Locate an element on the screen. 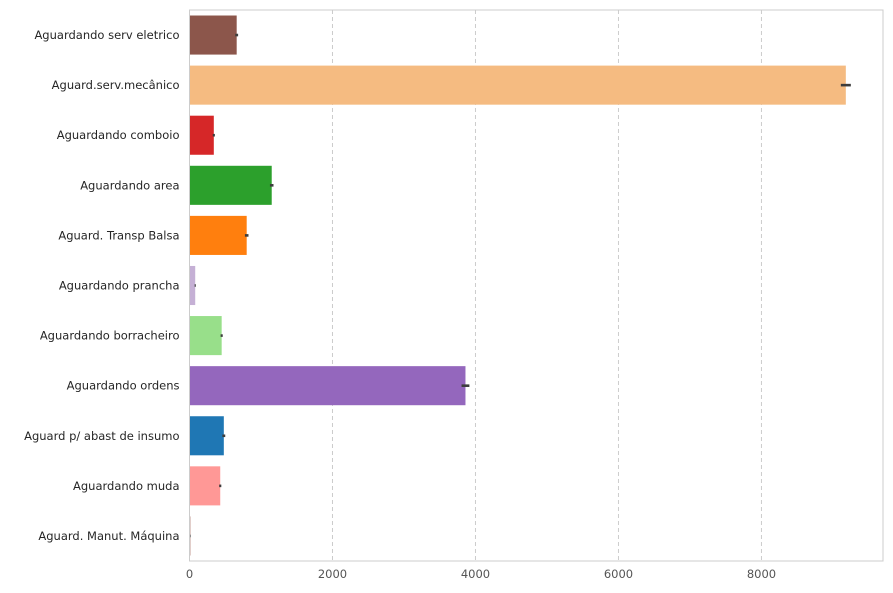 The height and width of the screenshot is (593, 893). y-tick-label: Aguardando ordens is located at coordinates (123, 386).